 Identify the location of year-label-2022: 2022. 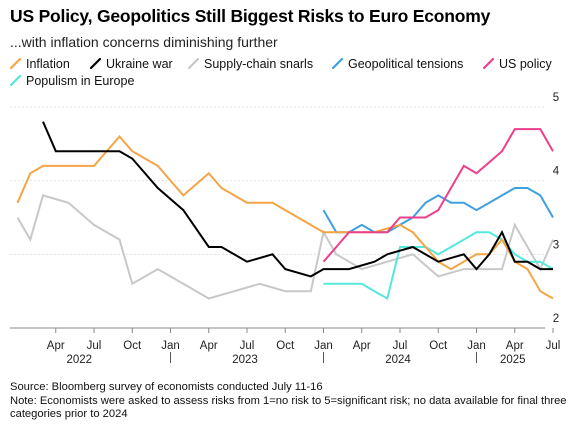
(79, 360).